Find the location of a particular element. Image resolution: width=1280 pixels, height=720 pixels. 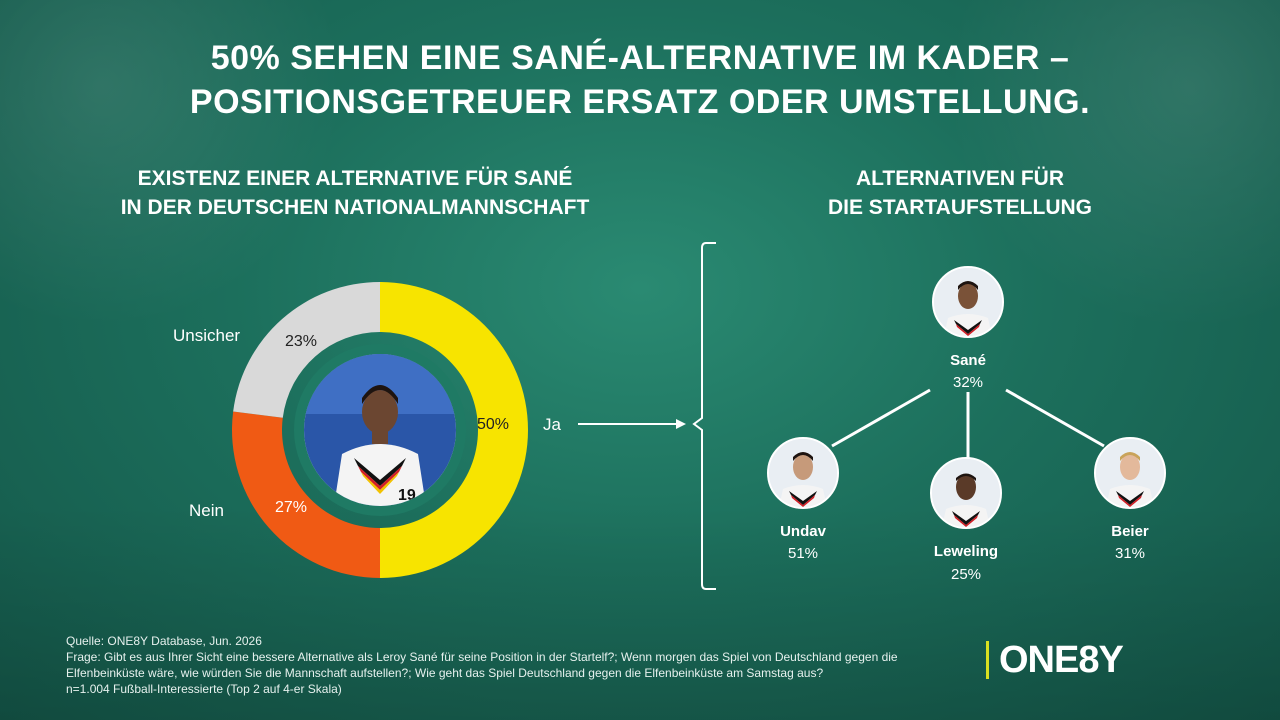

donut-slice-nein is located at coordinates (306, 494).